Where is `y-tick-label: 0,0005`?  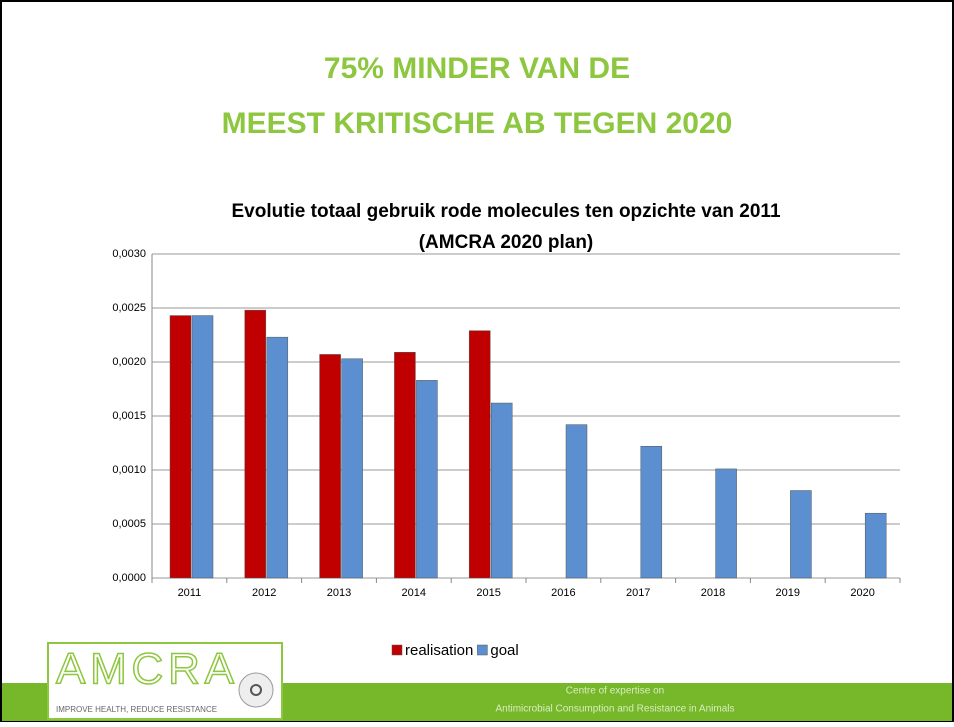 y-tick-label: 0,0005 is located at coordinates (129, 524).